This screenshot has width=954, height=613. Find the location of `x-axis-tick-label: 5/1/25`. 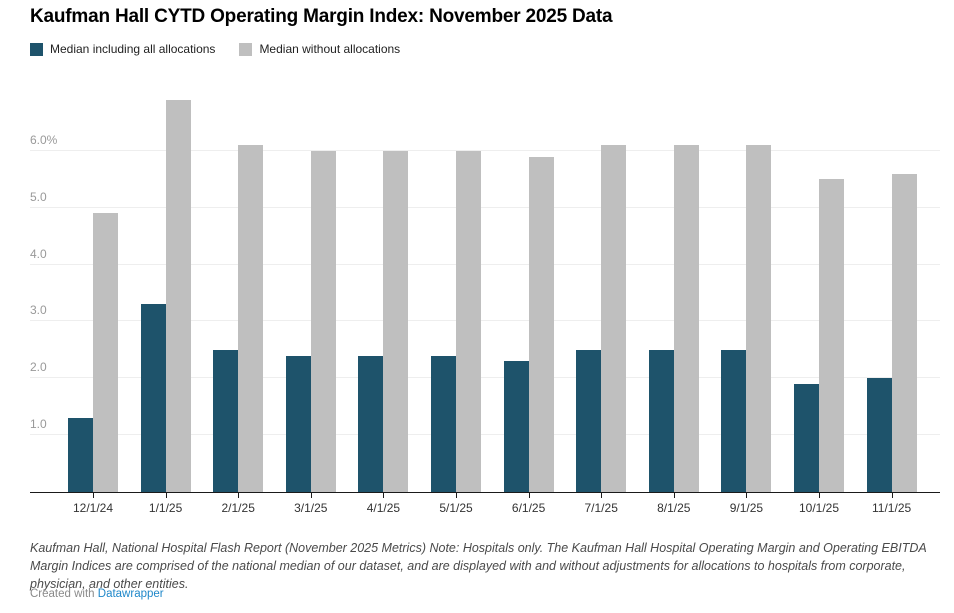

x-axis-tick-label: 5/1/25 is located at coordinates (456, 508).